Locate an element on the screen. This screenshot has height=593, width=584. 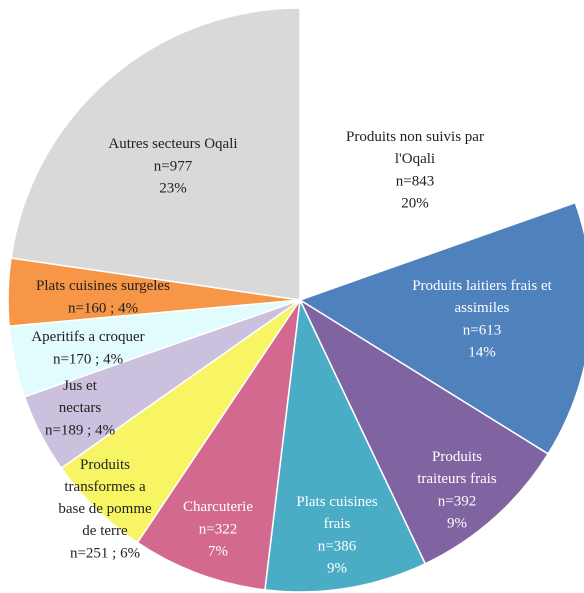
value-label: n=386 is located at coordinates (337, 546).